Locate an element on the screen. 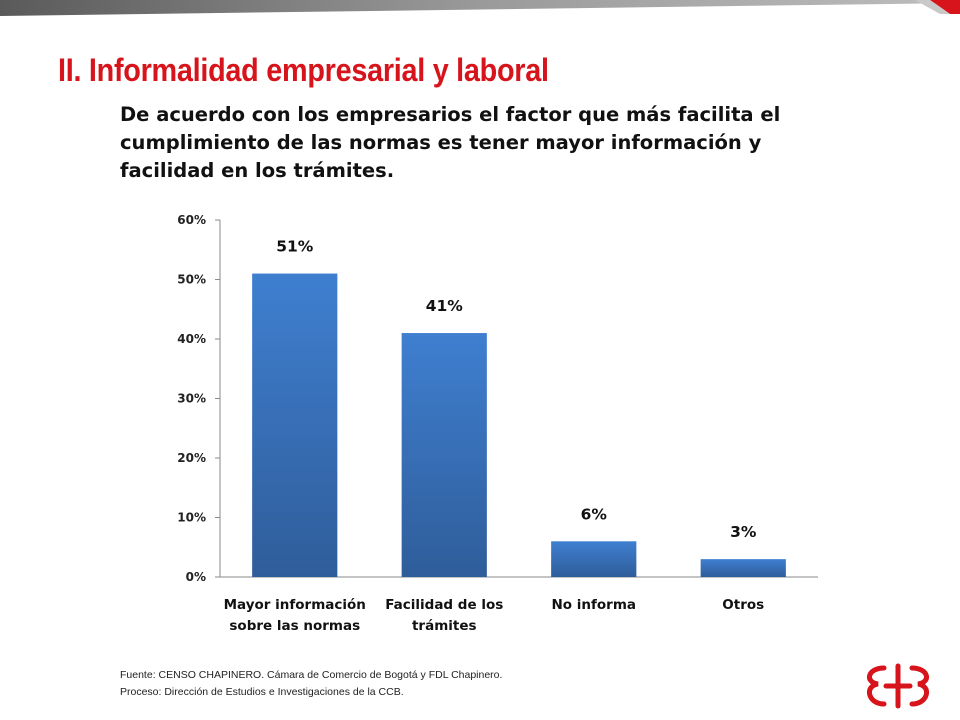 The height and width of the screenshot is (720, 960). y-tick-label: 60% is located at coordinates (191, 220).